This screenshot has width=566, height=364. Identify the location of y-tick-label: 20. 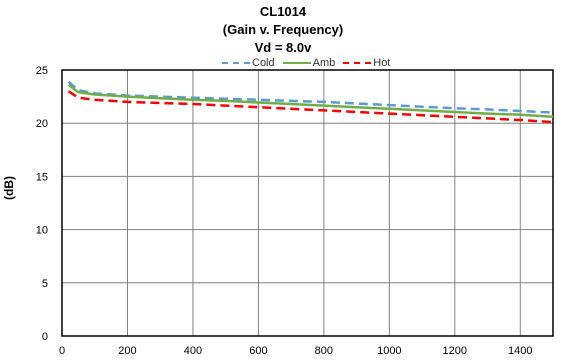
(42, 124).